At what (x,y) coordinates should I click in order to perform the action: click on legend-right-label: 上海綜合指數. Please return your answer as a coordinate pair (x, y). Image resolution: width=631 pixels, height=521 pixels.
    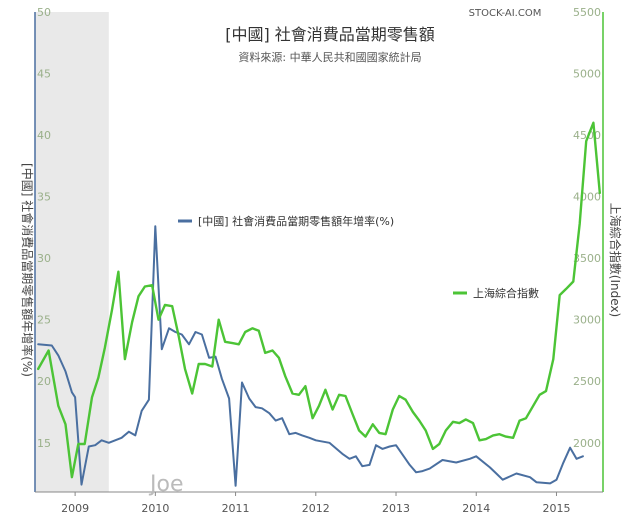
    Looking at the image, I should click on (506, 293).